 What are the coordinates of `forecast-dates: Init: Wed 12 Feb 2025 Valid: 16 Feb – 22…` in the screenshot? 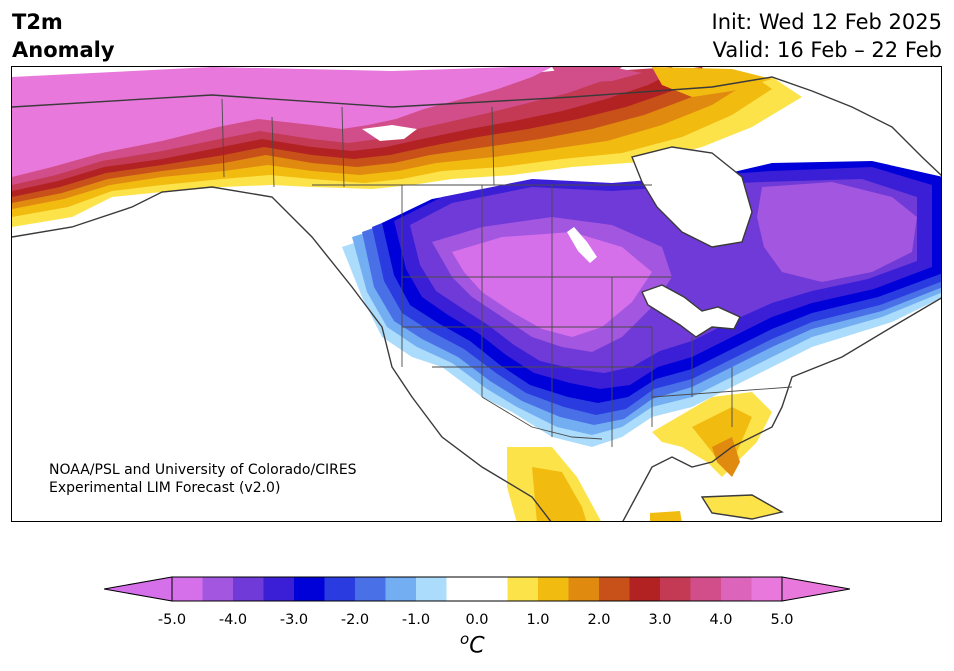 It's located at (827, 36).